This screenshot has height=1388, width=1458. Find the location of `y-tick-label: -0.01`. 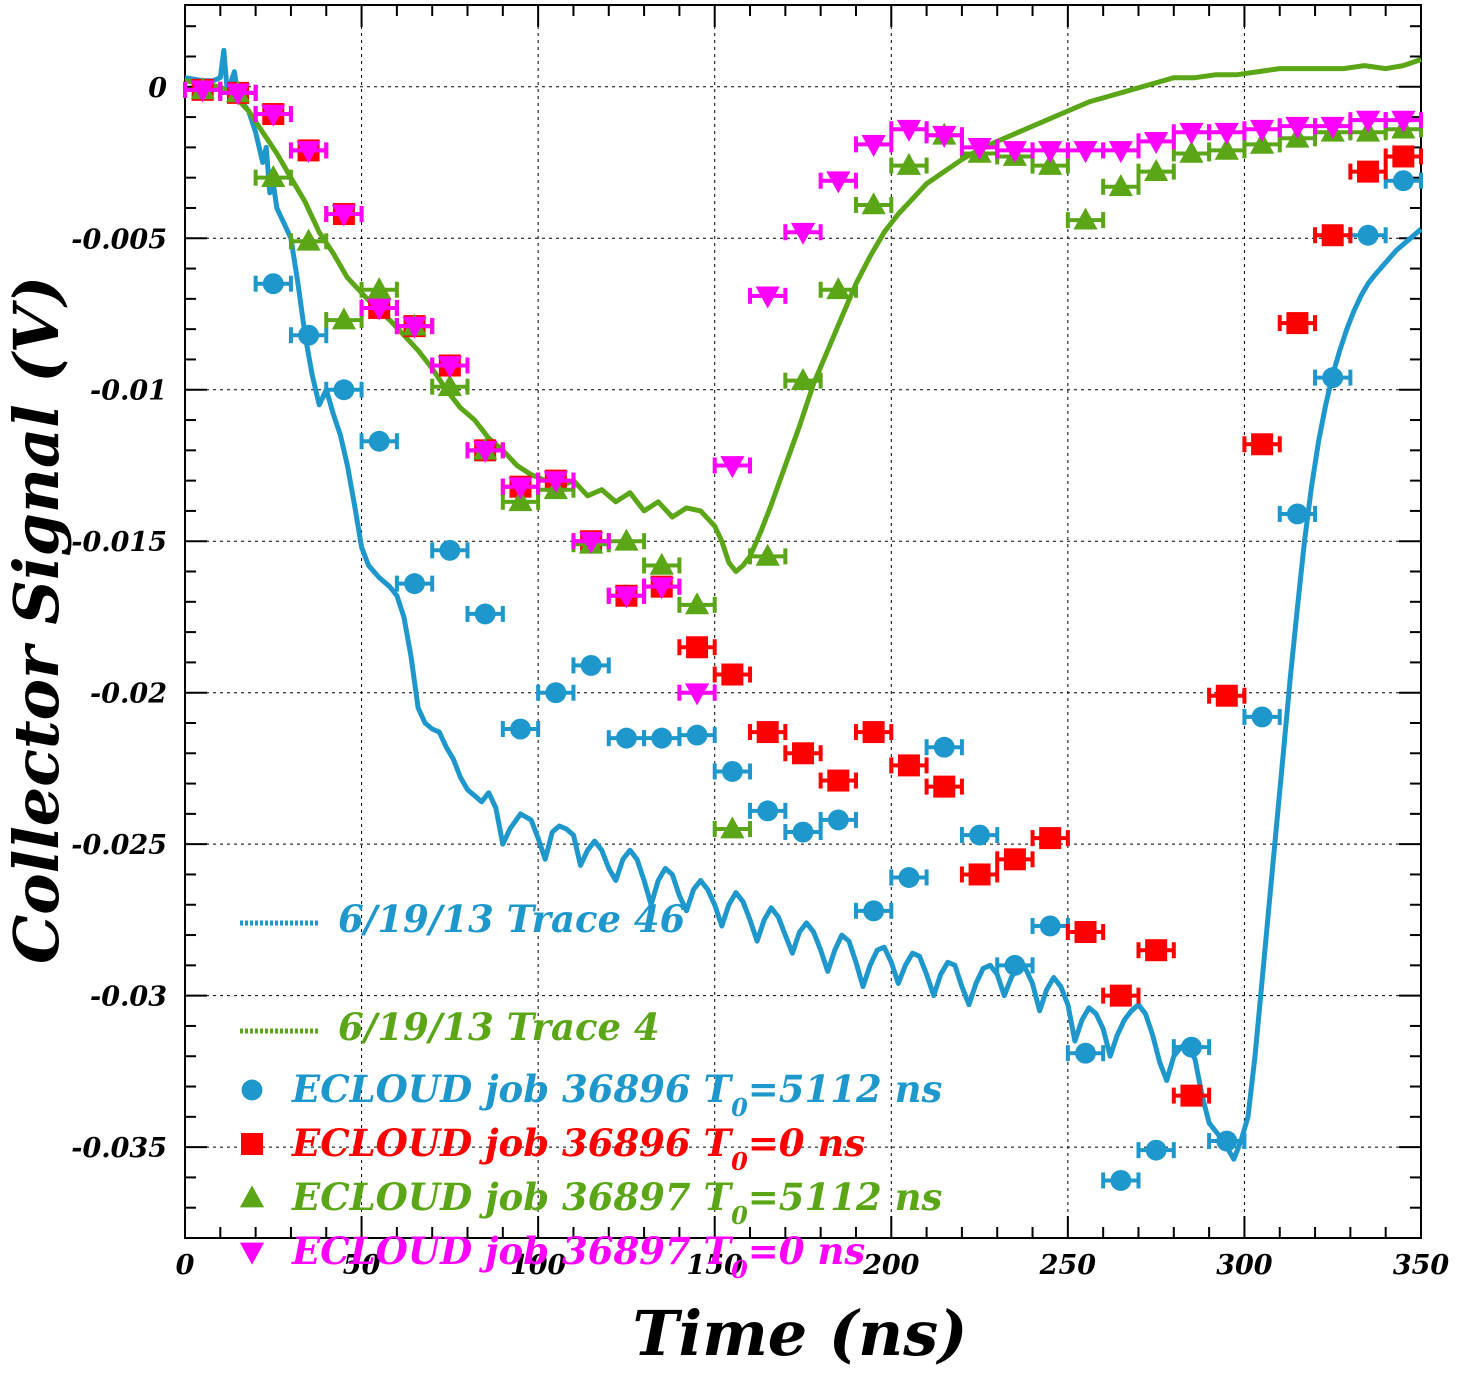

y-tick-label: -0.01 is located at coordinates (128, 391).